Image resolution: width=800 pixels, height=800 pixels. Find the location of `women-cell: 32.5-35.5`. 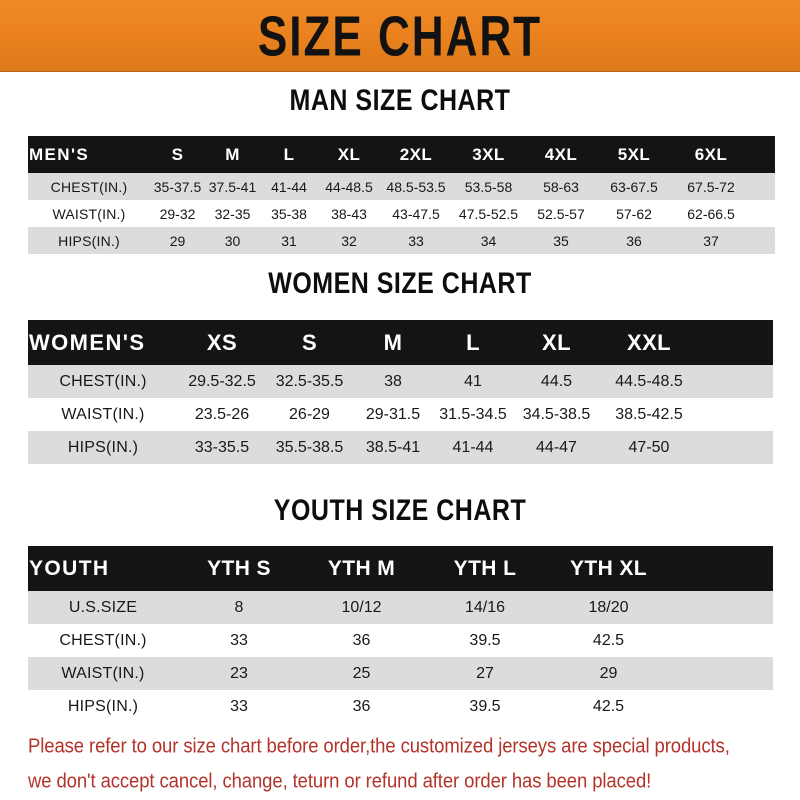

women-cell: 32.5-35.5 is located at coordinates (309, 381).